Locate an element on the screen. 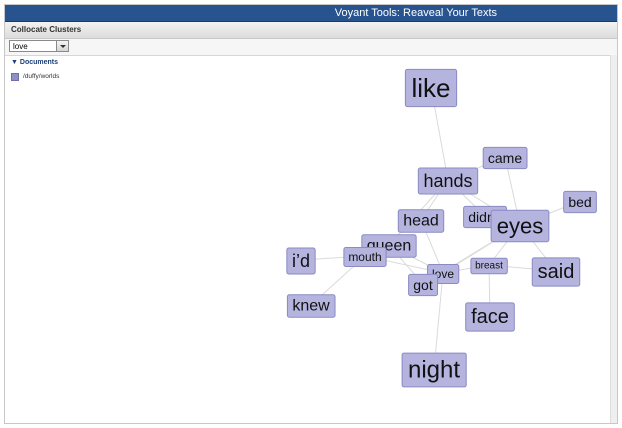  node-hands: hands is located at coordinates (448, 181).